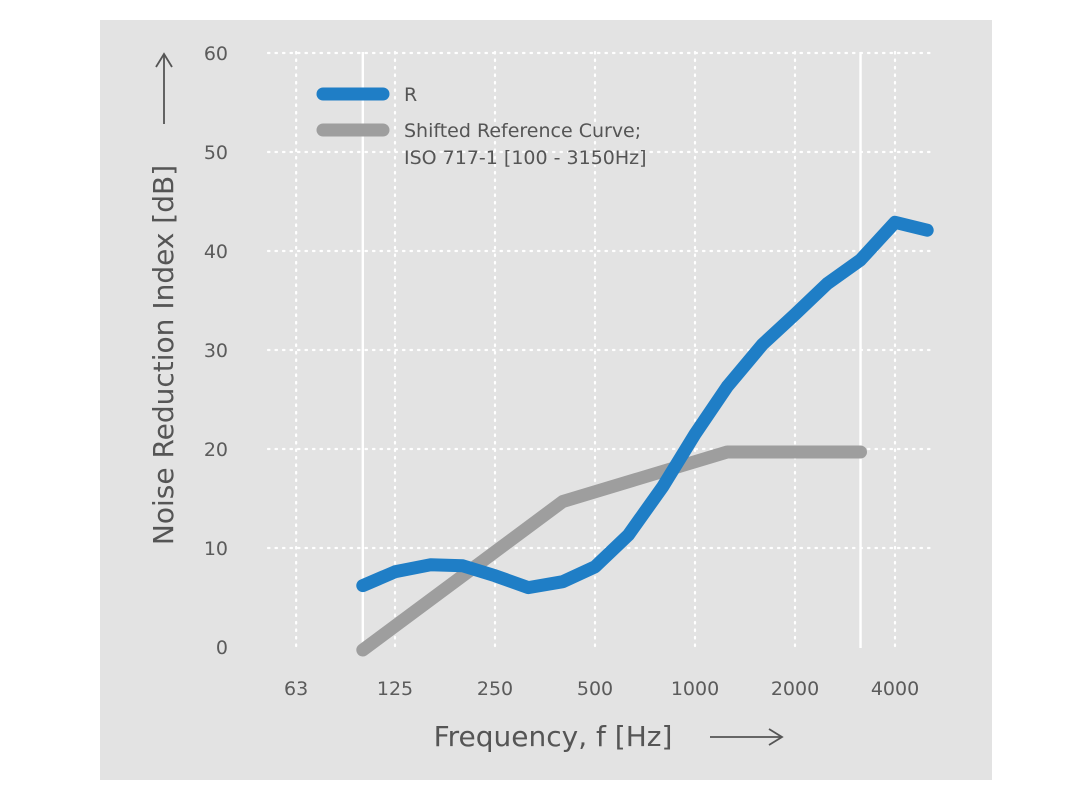  Describe the element at coordinates (410, 95) in the screenshot. I see `legend-r-label-1: R` at that location.